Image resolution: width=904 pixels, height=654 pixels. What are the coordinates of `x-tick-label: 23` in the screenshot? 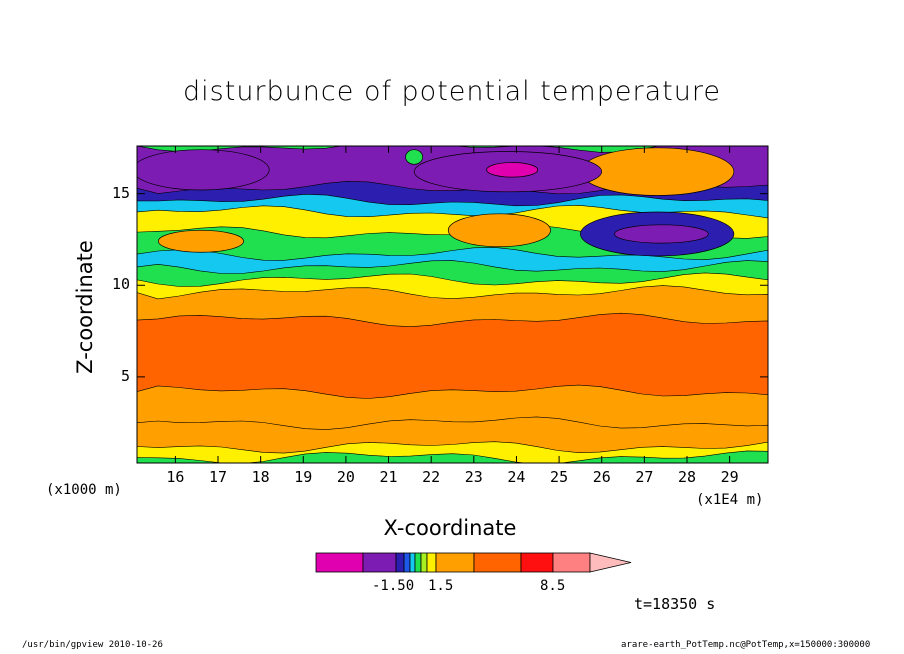 It's located at (473, 477).